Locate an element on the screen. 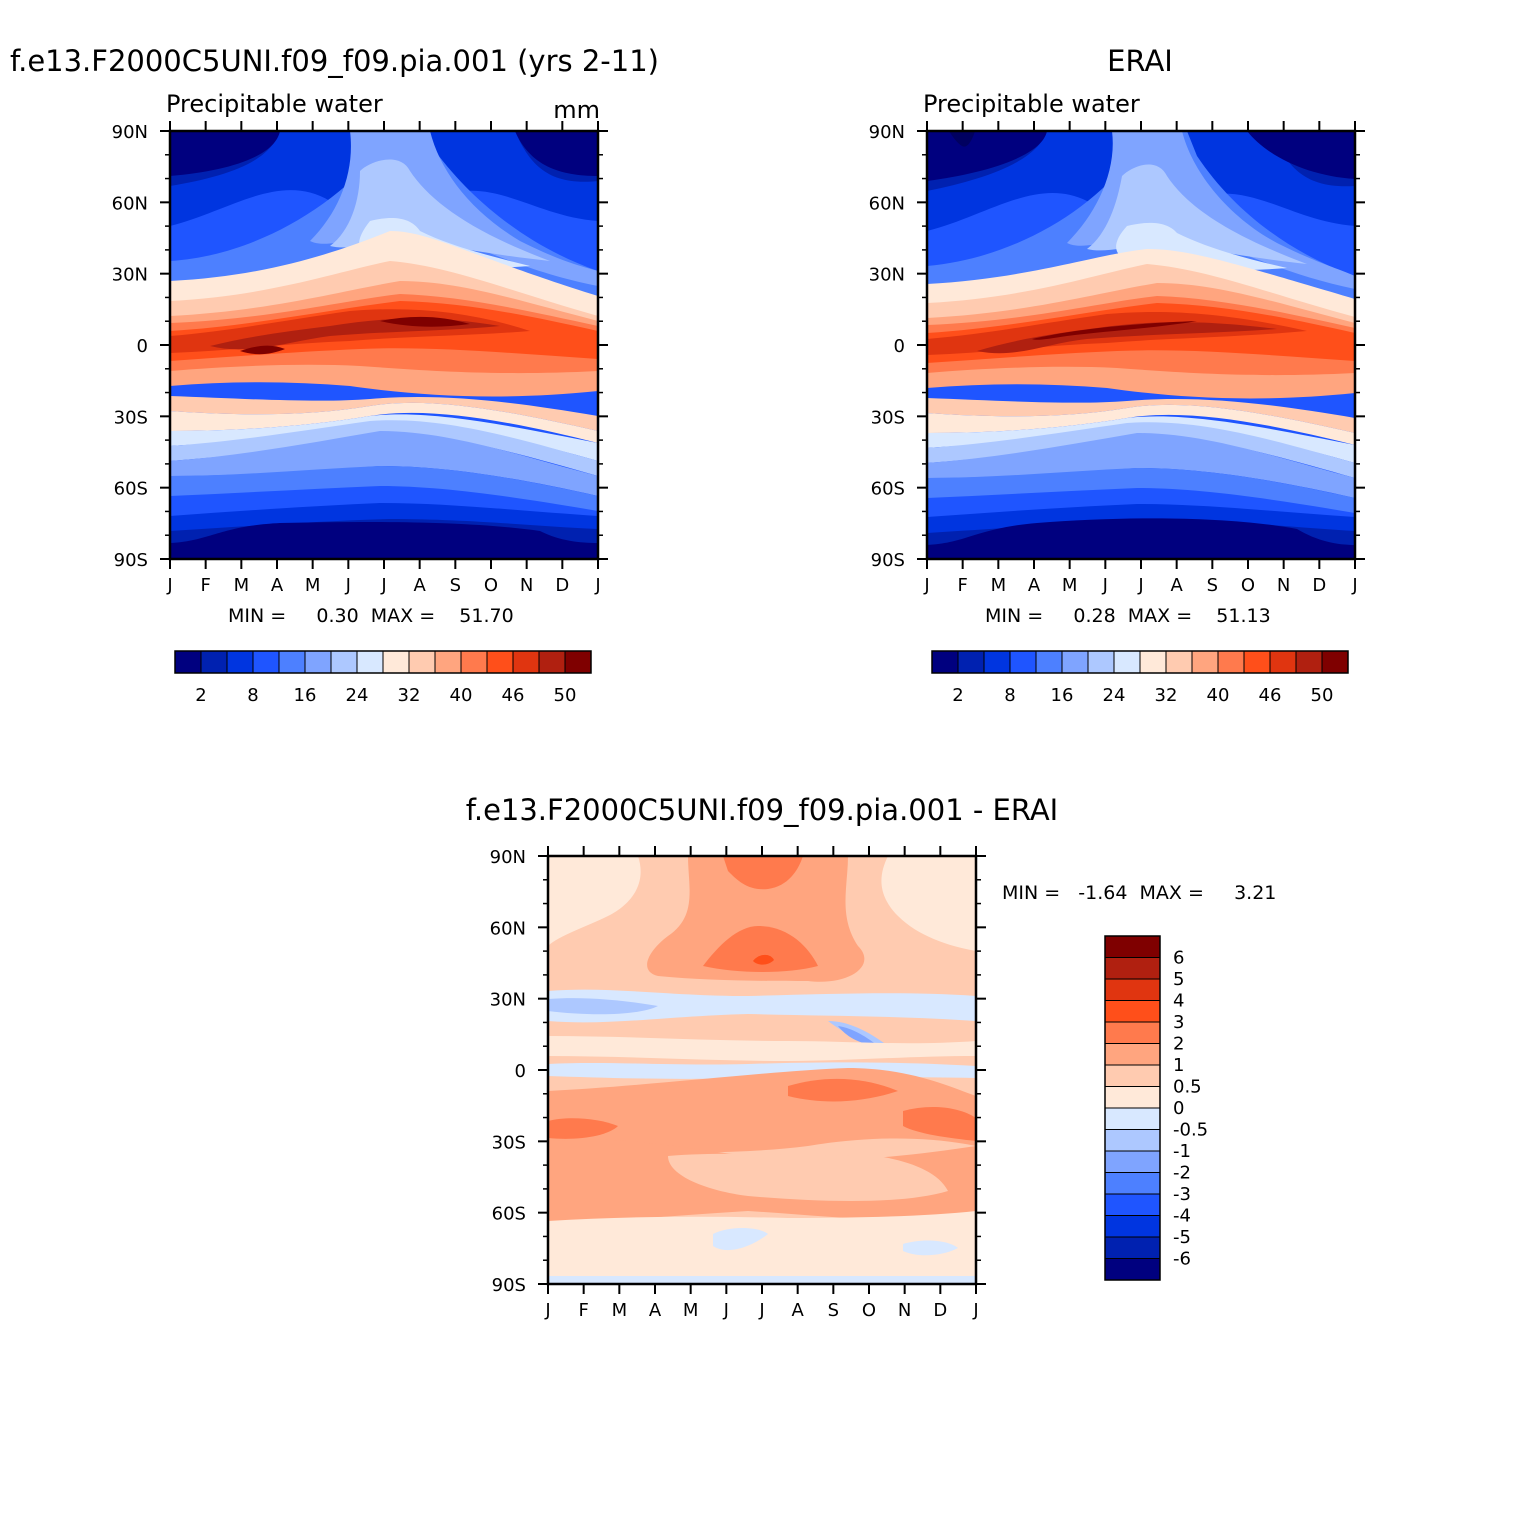  obs-y-tick-label: 90S is located at coordinates (888, 560).